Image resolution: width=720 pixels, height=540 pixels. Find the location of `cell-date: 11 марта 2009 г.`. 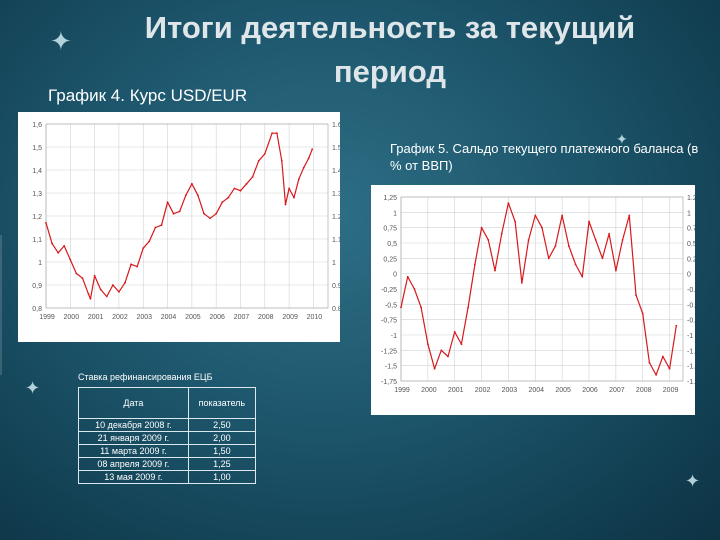

cell-date: 11 марта 2009 г. is located at coordinates (133, 451).